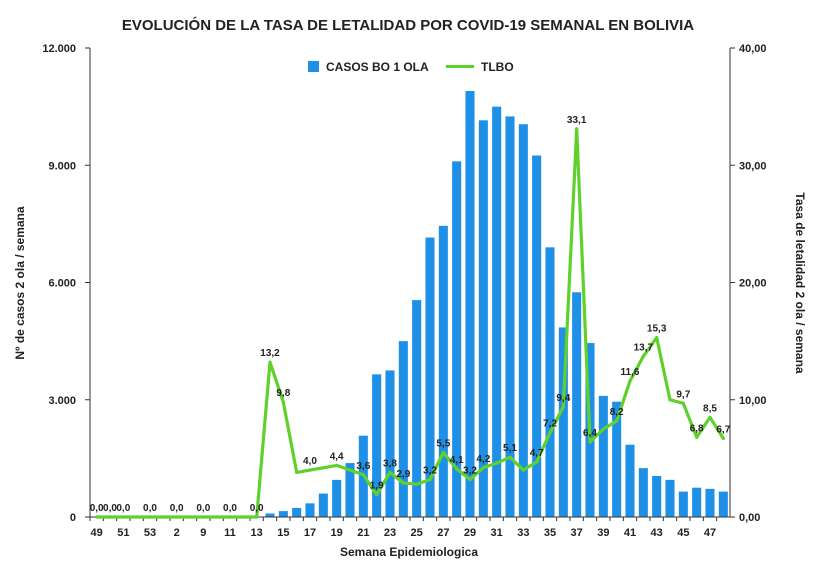 The width and height of the screenshot is (817, 564). Describe the element at coordinates (550, 424) in the screenshot. I see `data-label: 7,2` at that location.